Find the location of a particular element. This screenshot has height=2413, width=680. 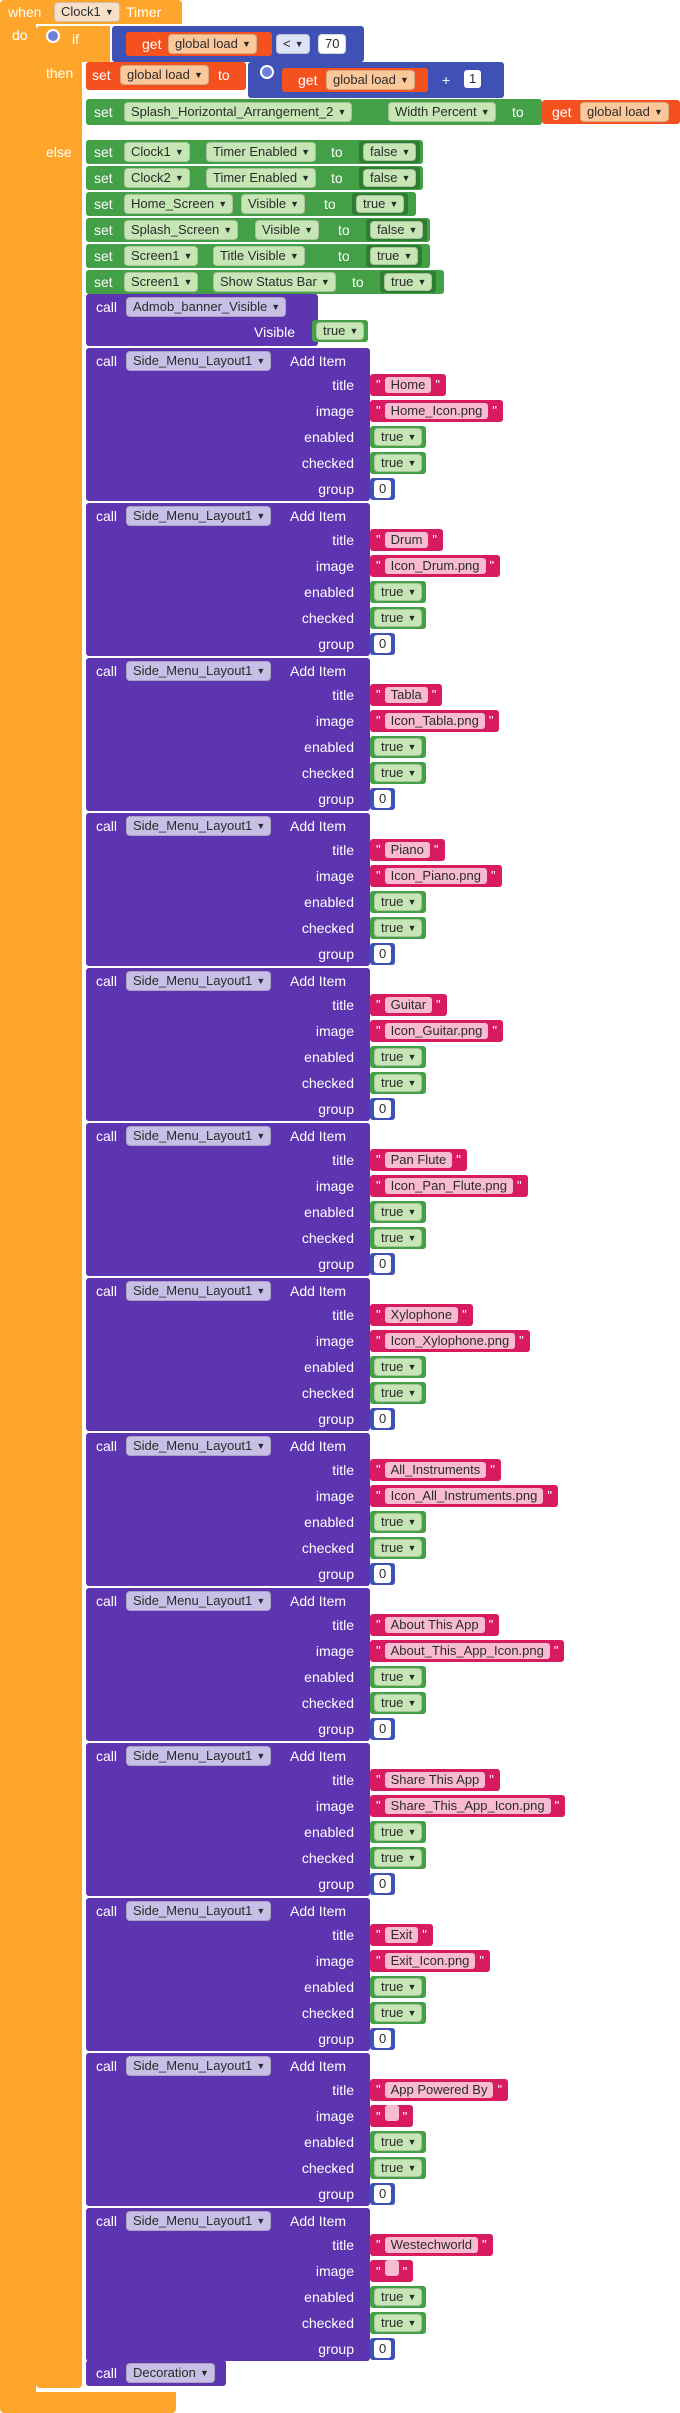

title-text-block: " Share This App " is located at coordinates (435, 1780).